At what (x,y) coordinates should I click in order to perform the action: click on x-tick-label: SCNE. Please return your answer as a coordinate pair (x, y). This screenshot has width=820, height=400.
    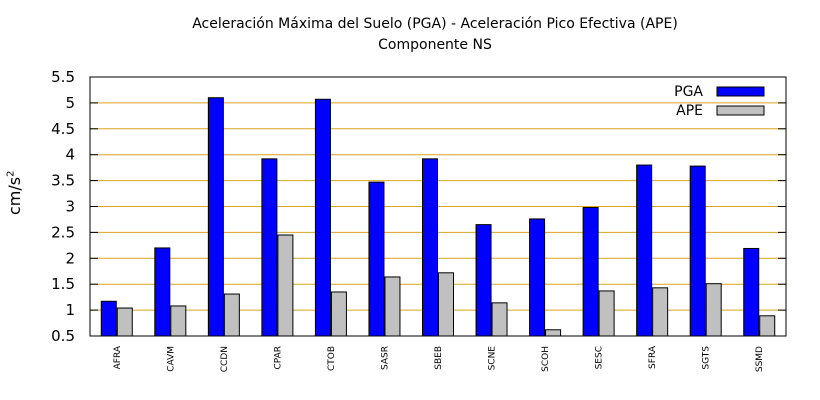
    Looking at the image, I should click on (493, 358).